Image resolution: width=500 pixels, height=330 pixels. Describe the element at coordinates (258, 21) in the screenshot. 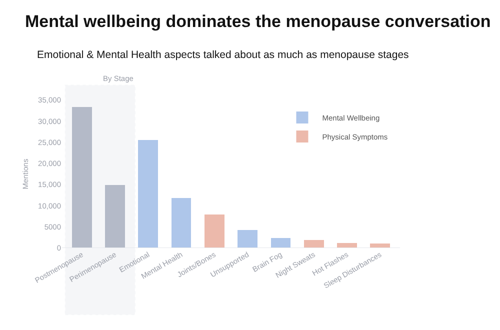

I see `chart-title: Mental wellbeing dominates the menopause conversation` at that location.